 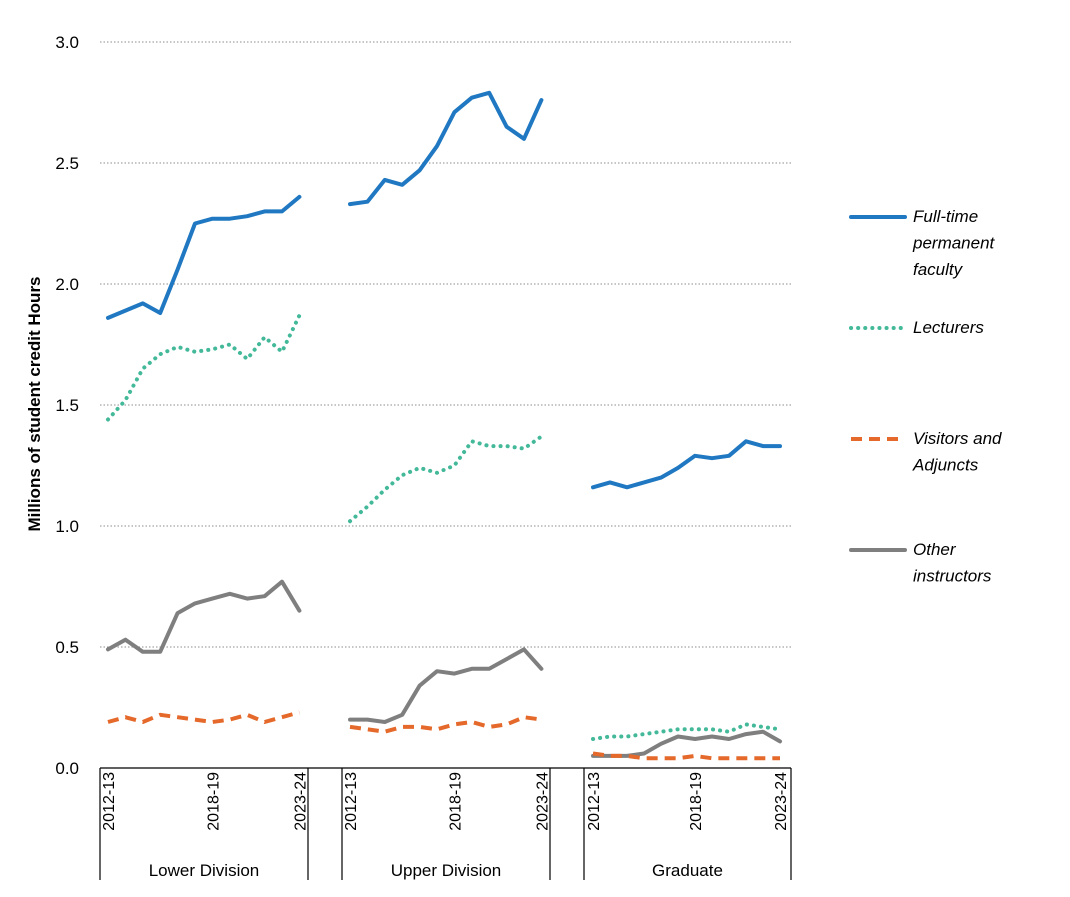 What do you see at coordinates (686, 731) in the screenshot?
I see `series-line-lecturers-graduate` at bounding box center [686, 731].